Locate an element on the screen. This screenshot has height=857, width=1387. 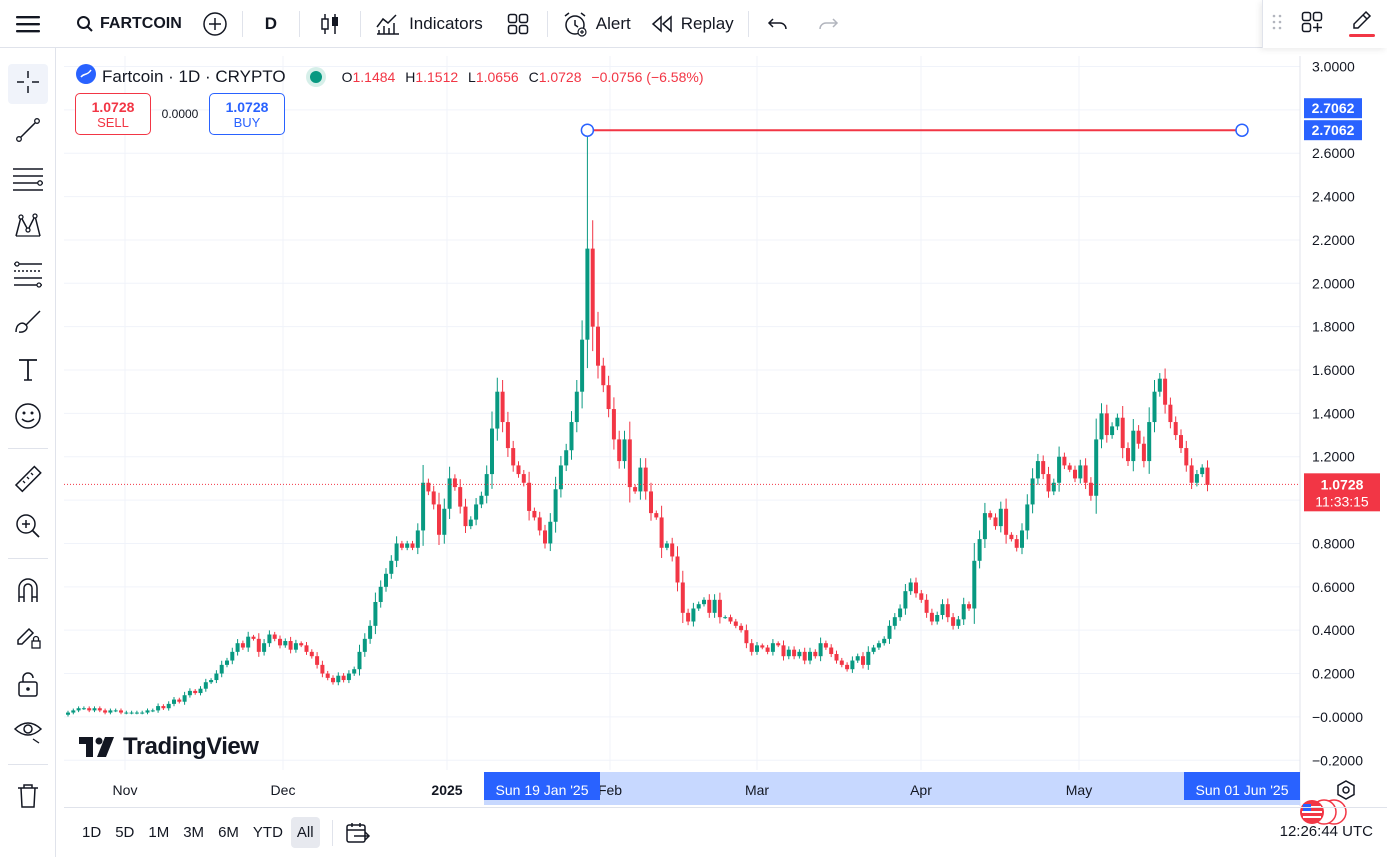
trash-icon is located at coordinates (28, 798).